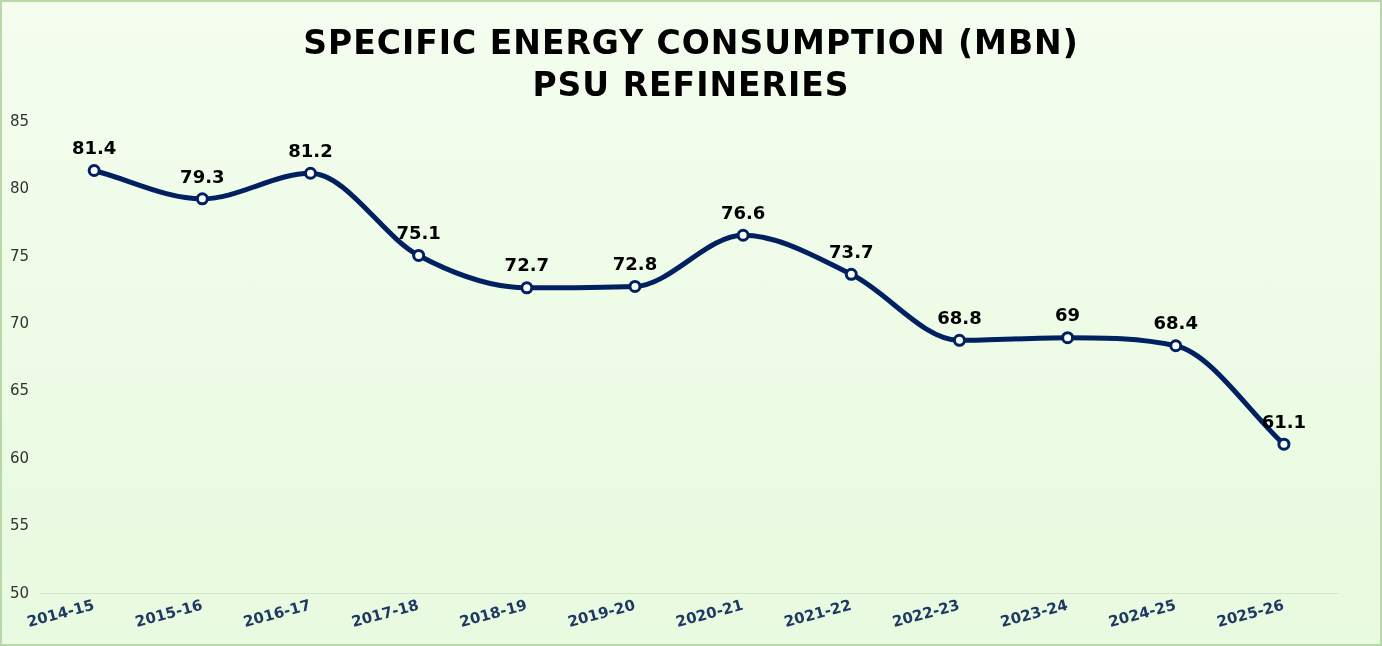  What do you see at coordinates (202, 176) in the screenshot?
I see `data-label: 79.3` at bounding box center [202, 176].